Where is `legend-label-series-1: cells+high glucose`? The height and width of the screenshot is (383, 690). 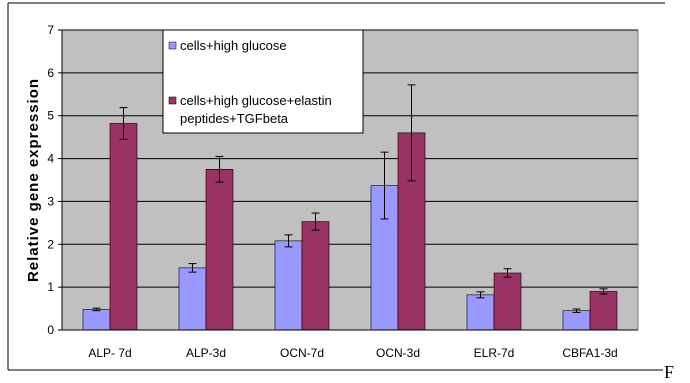
legend-label-series-1: cells+high glucose is located at coordinates (233, 45).